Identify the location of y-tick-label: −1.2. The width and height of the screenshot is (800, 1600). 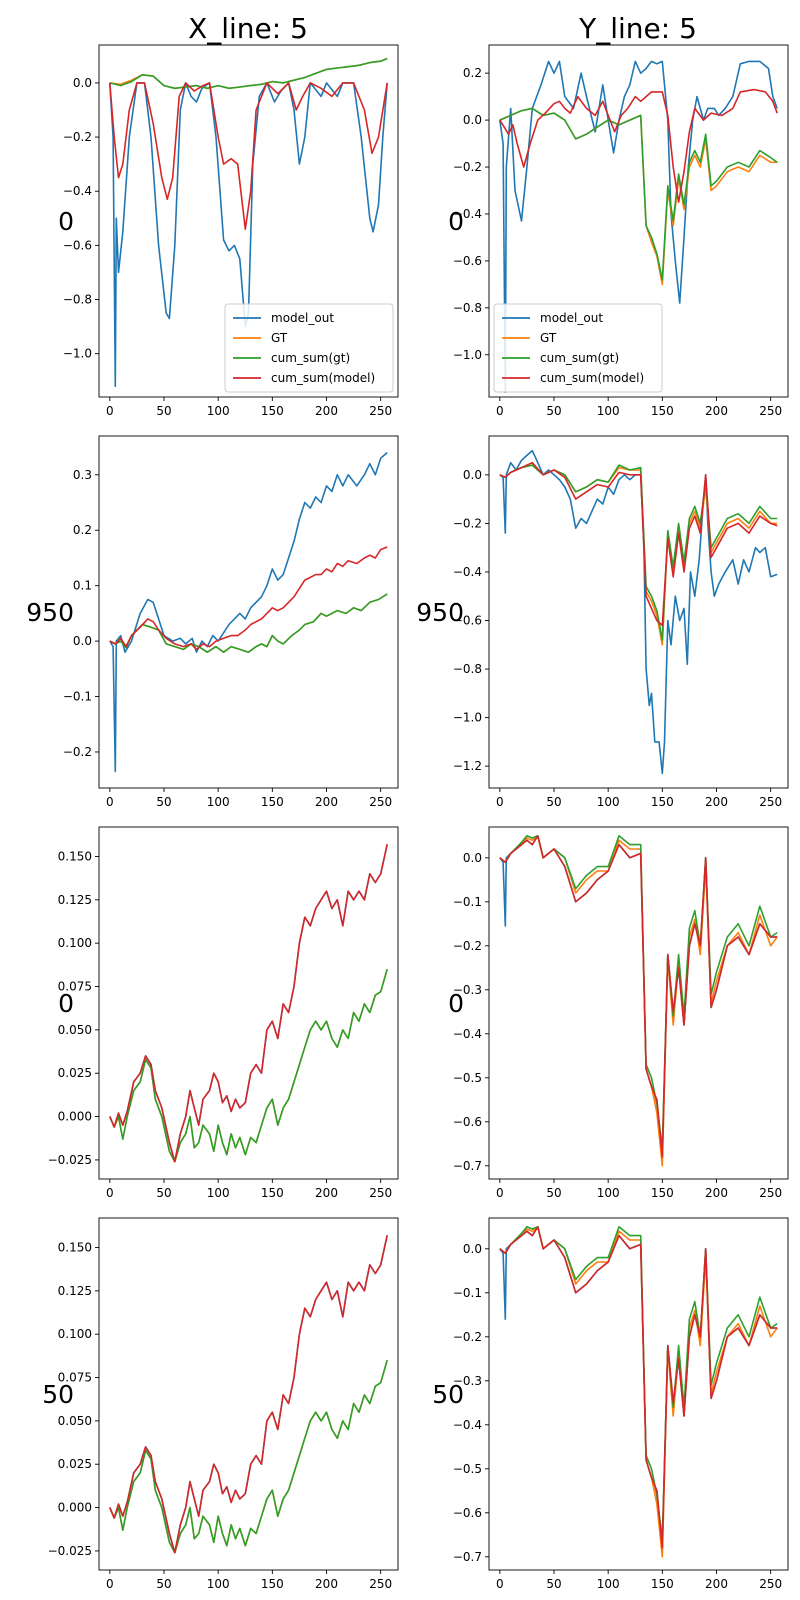
(467, 766).